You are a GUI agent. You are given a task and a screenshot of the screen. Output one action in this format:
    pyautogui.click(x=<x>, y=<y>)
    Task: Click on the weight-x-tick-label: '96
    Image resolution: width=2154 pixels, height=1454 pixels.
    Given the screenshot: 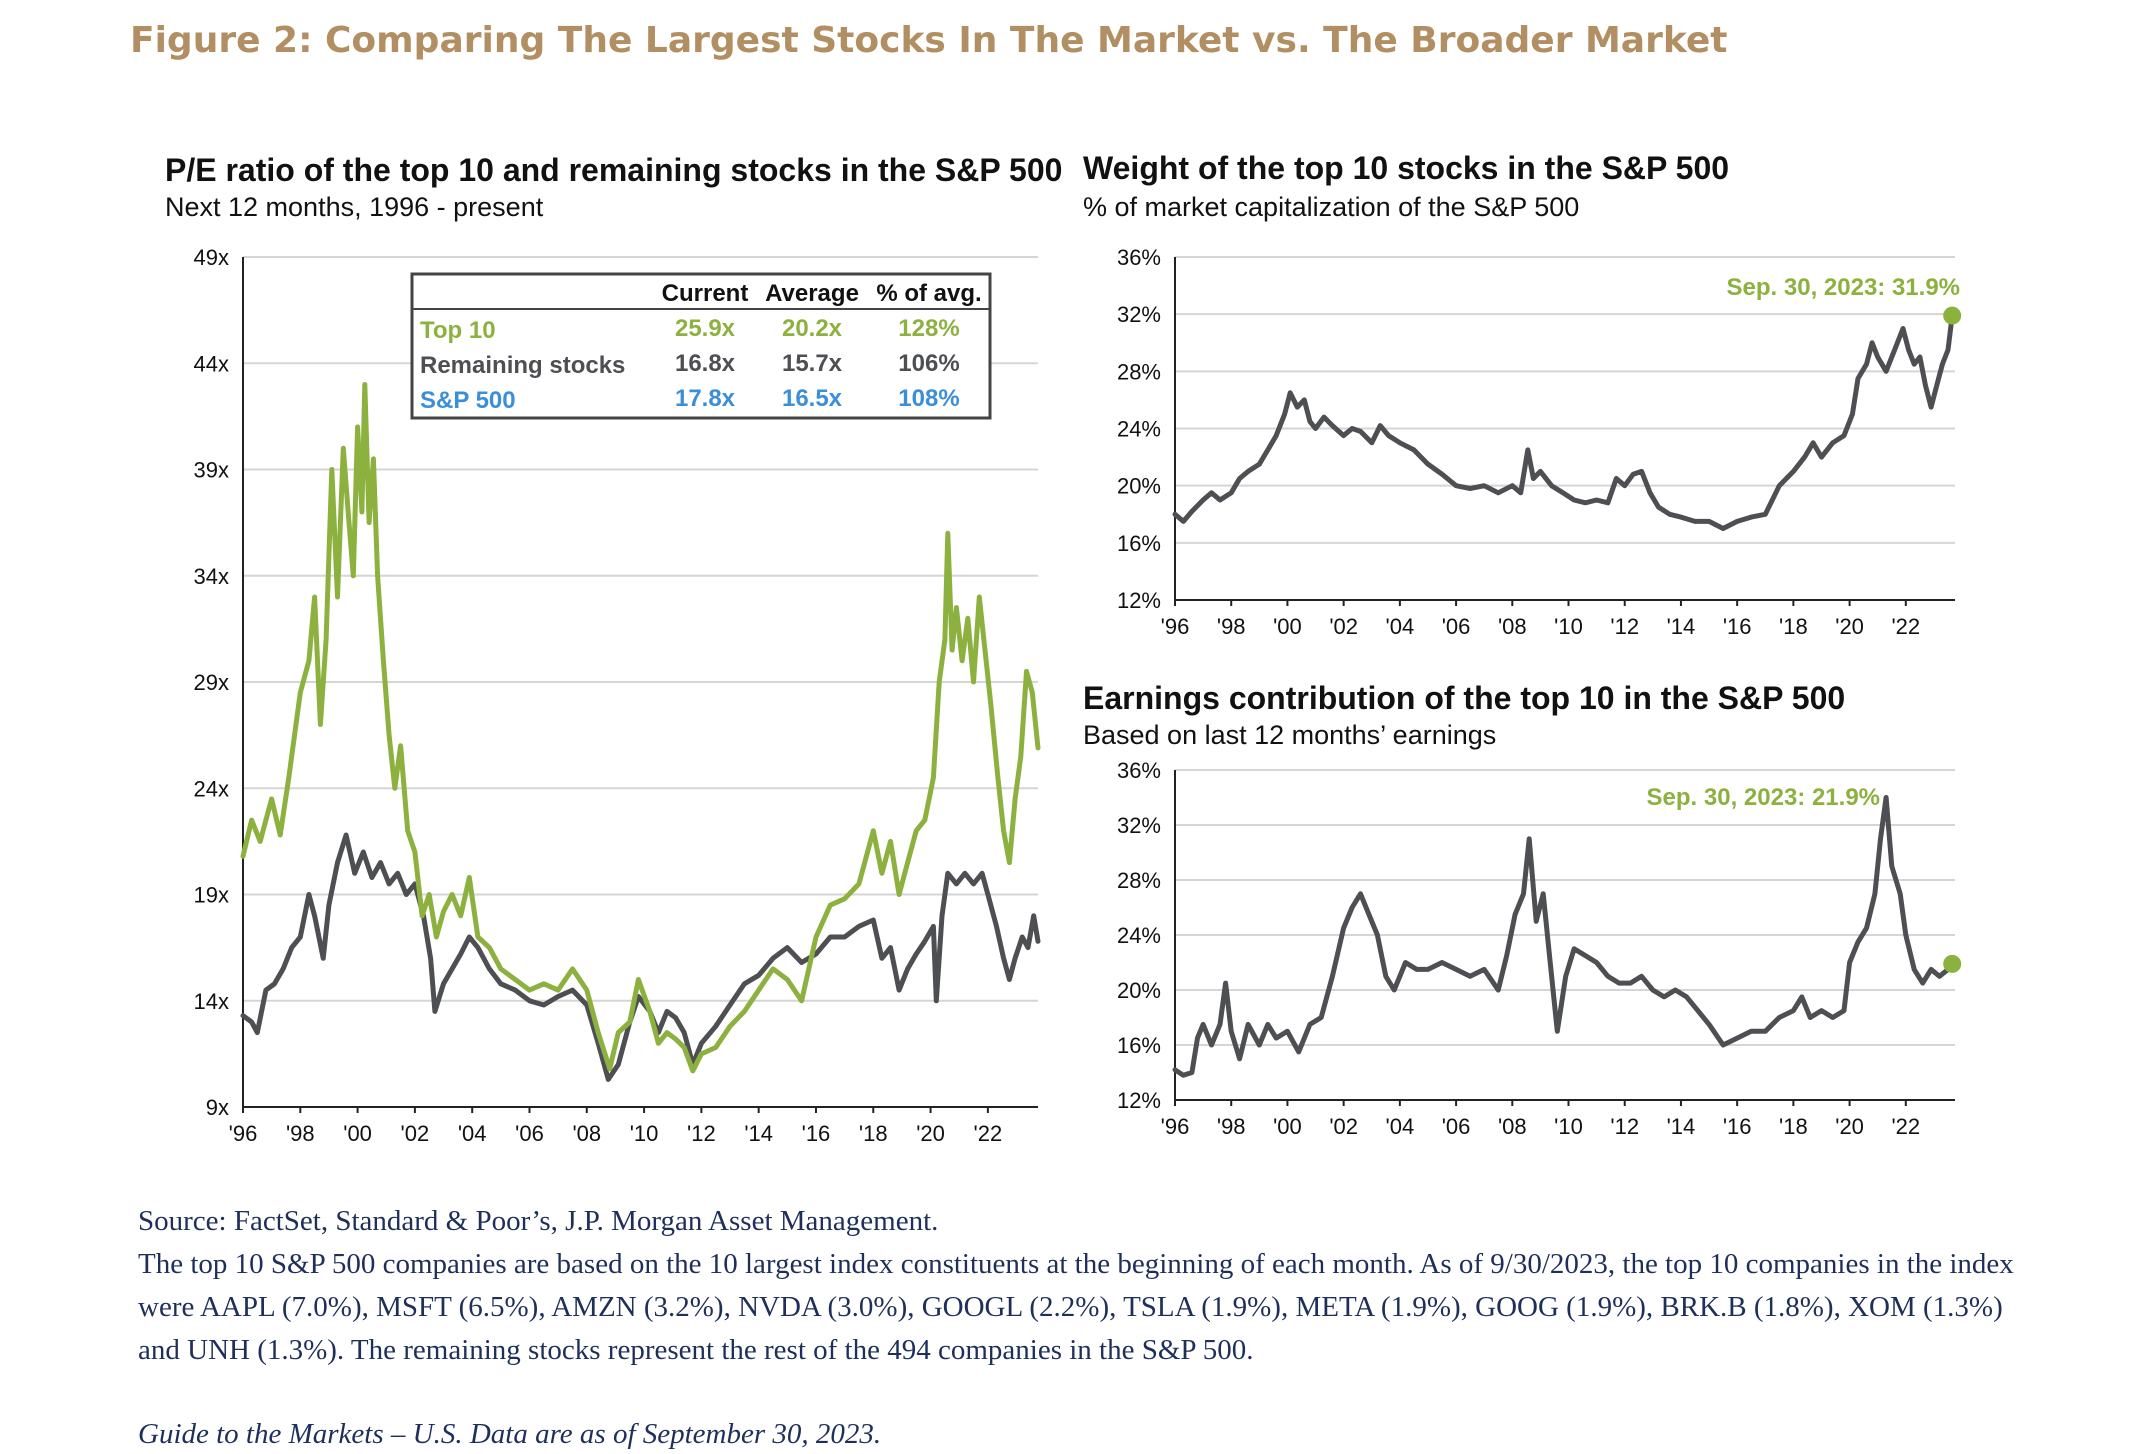 What is the action you would take?
    pyautogui.click(x=1175, y=626)
    